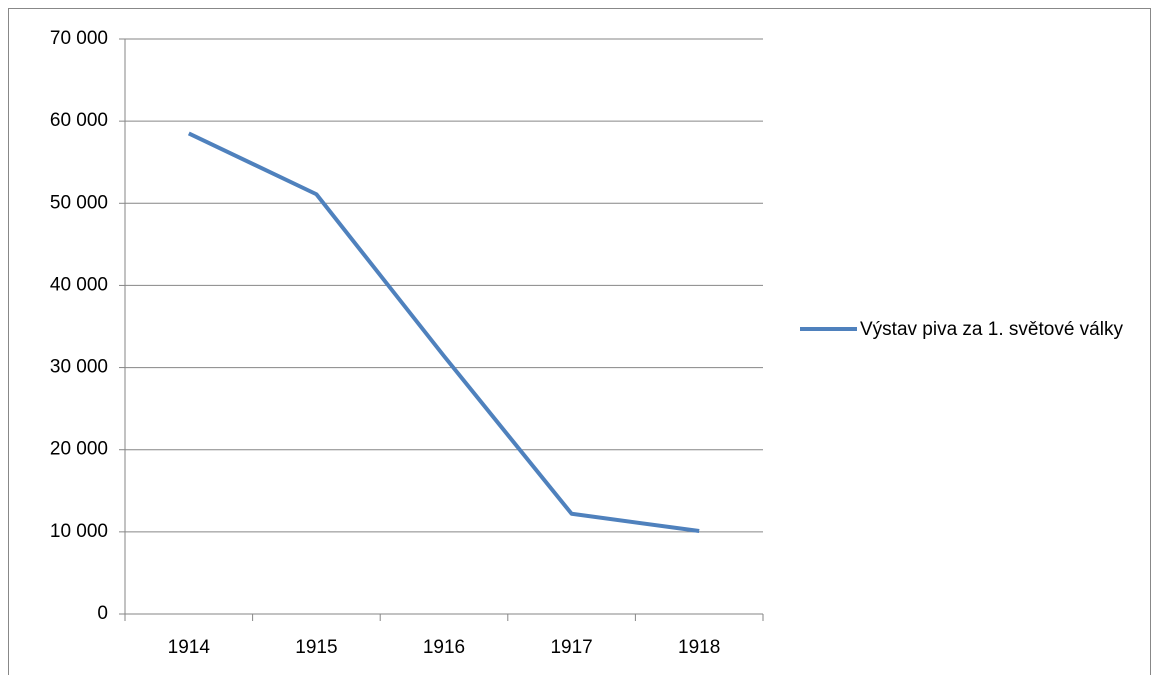 The image size is (1152, 675). I want to click on y-tick-label: 70 000, so click(79, 38).